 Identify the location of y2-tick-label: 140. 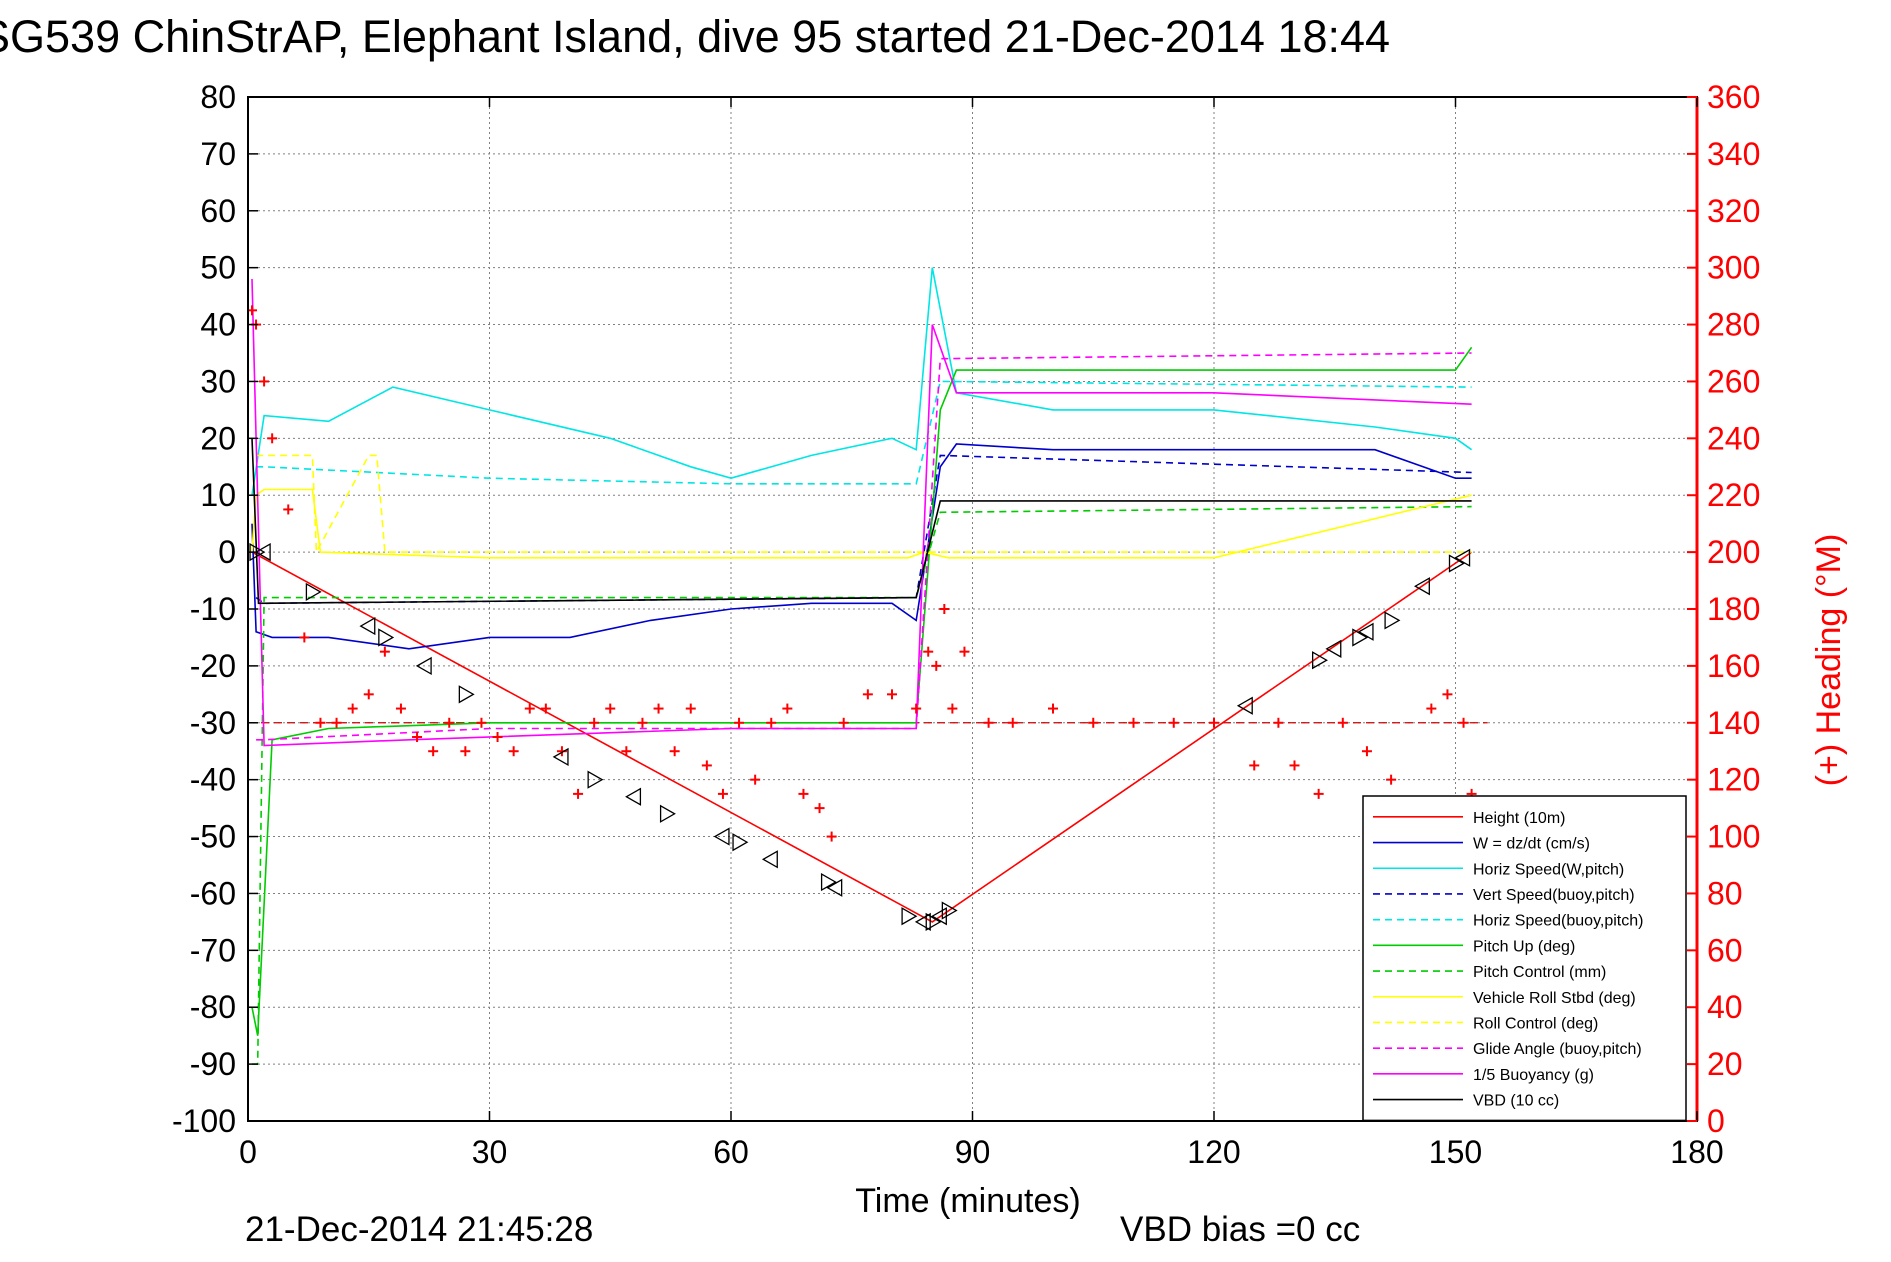
(1733, 723).